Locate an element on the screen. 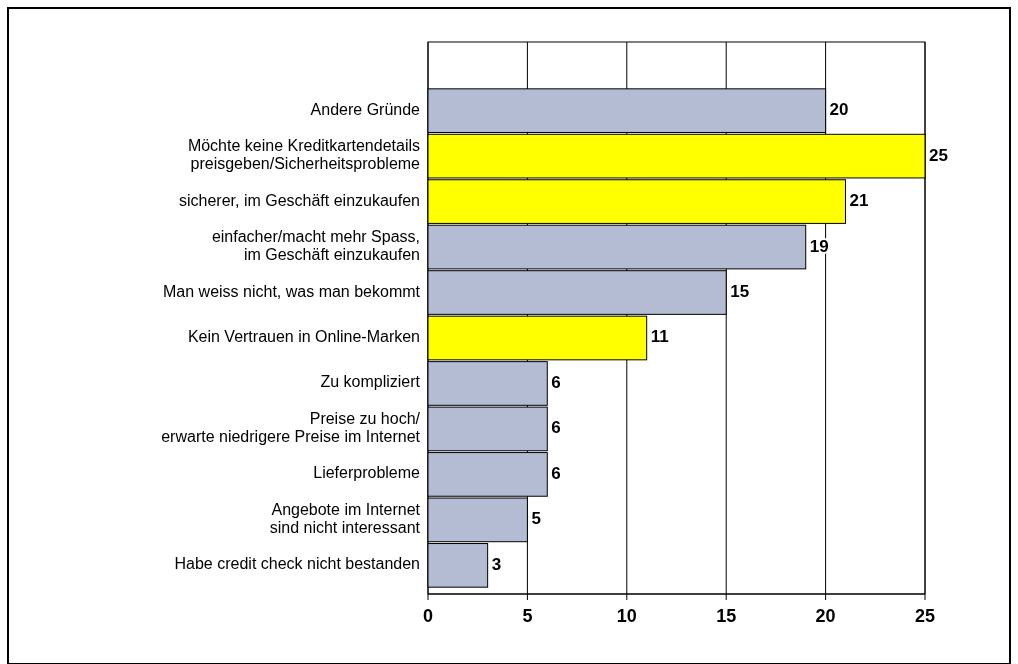 The height and width of the screenshot is (664, 1018). y-tick-label: Angebote im Internet sind nicht interessant is located at coordinates (345, 519).